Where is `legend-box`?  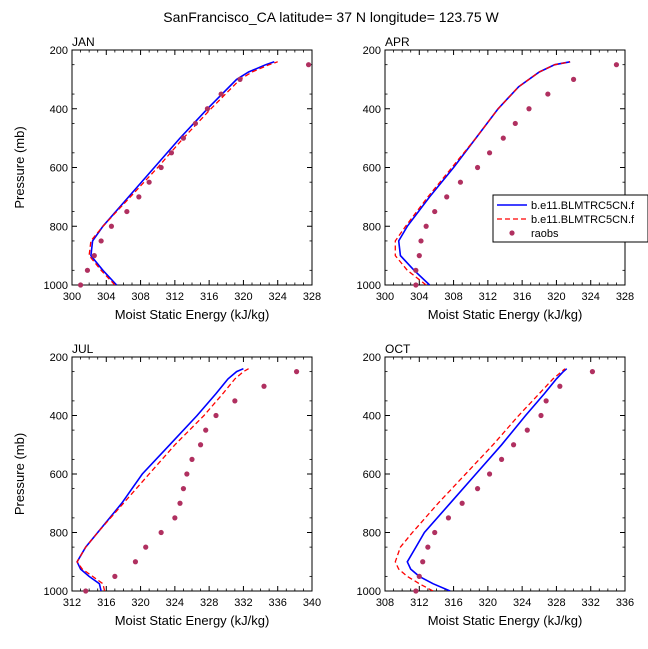 legend-box is located at coordinates (570, 218).